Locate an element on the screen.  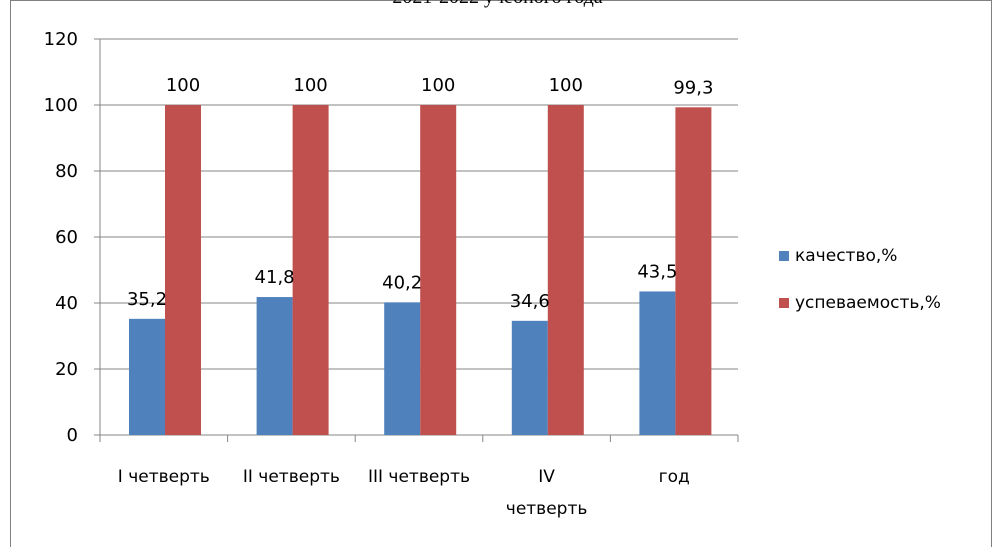
x-tick-label: год is located at coordinates (674, 477).